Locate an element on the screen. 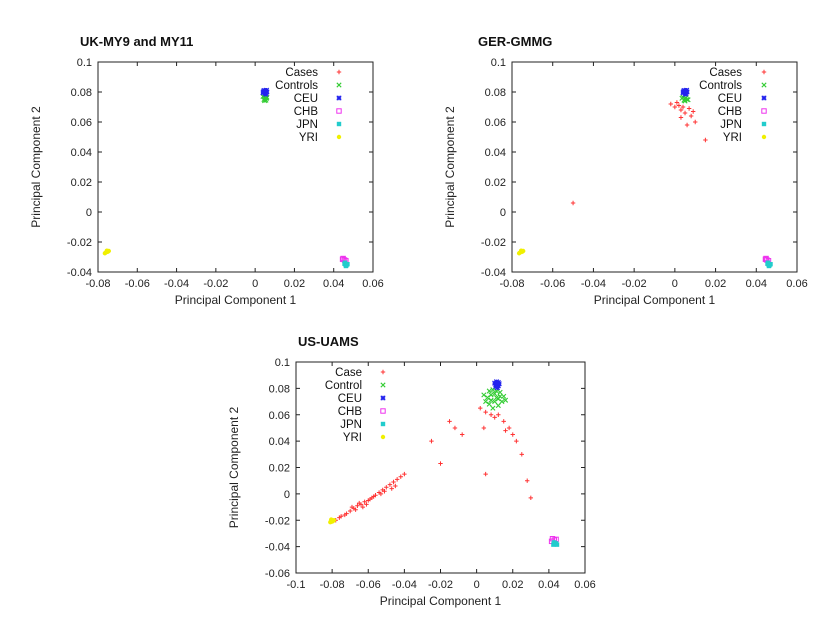 Image resolution: width=832 pixels, height=637 pixels. x-tick-label: 0.04 is located at coordinates (548, 585).